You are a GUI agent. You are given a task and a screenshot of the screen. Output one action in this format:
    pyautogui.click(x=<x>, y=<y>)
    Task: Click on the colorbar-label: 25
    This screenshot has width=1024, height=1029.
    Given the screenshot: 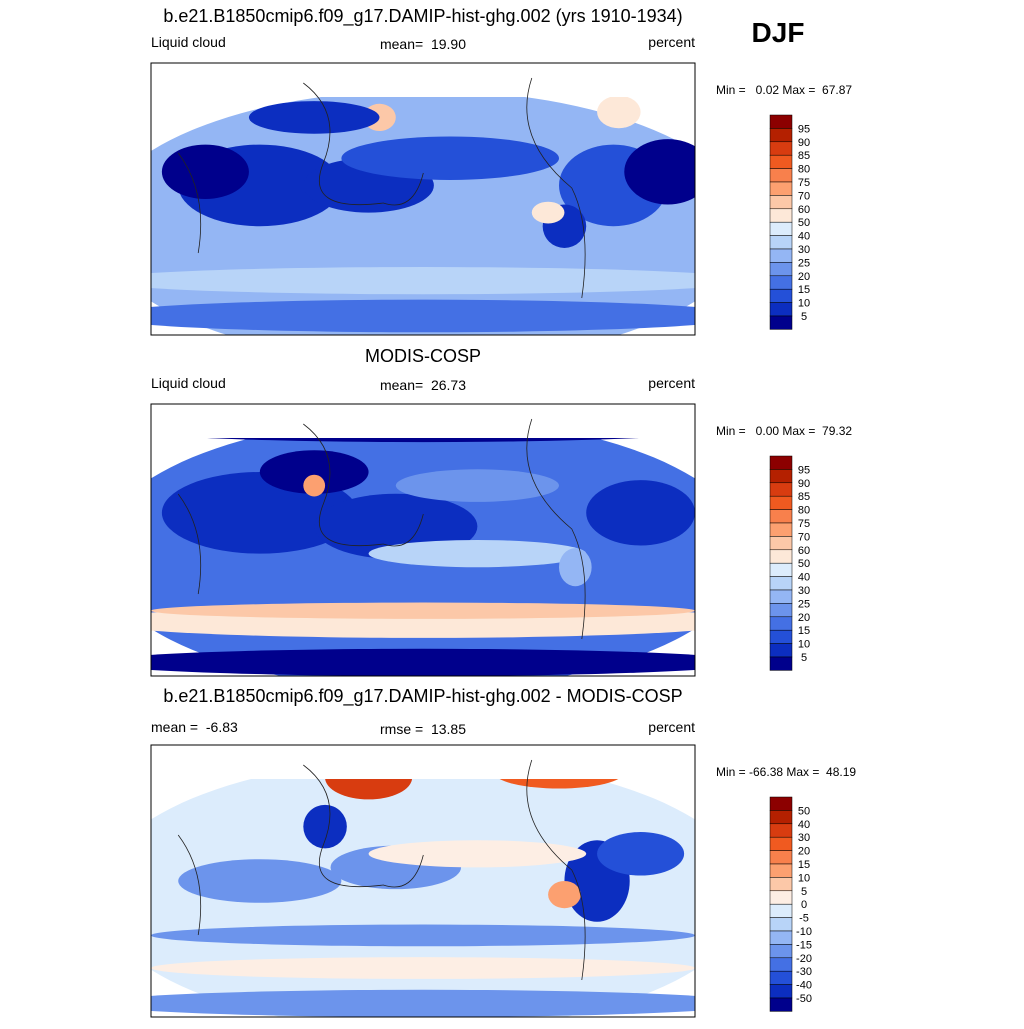 What is the action you would take?
    pyautogui.click(x=804, y=604)
    